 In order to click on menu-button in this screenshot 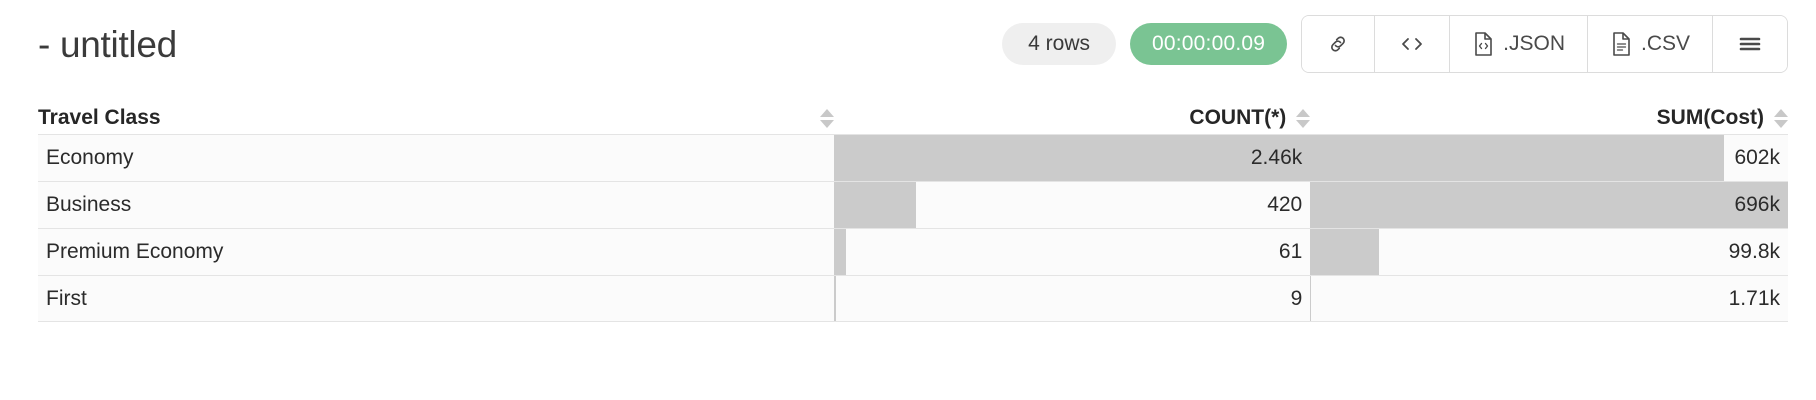, I will do `click(1750, 44)`.